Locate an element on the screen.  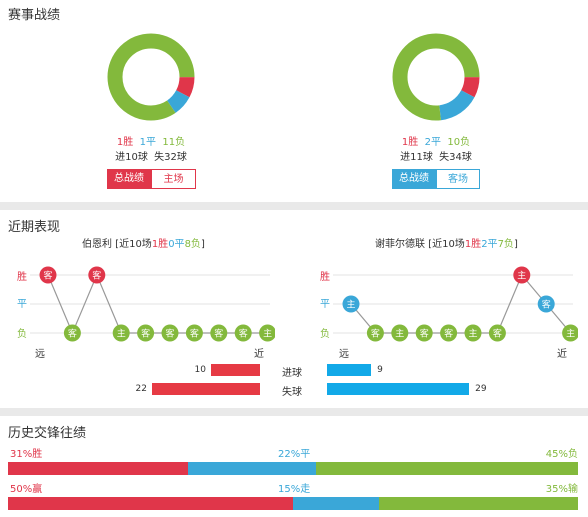
away-form-chart: 主客主客客主客主客主 is located at coordinates (455, 304).